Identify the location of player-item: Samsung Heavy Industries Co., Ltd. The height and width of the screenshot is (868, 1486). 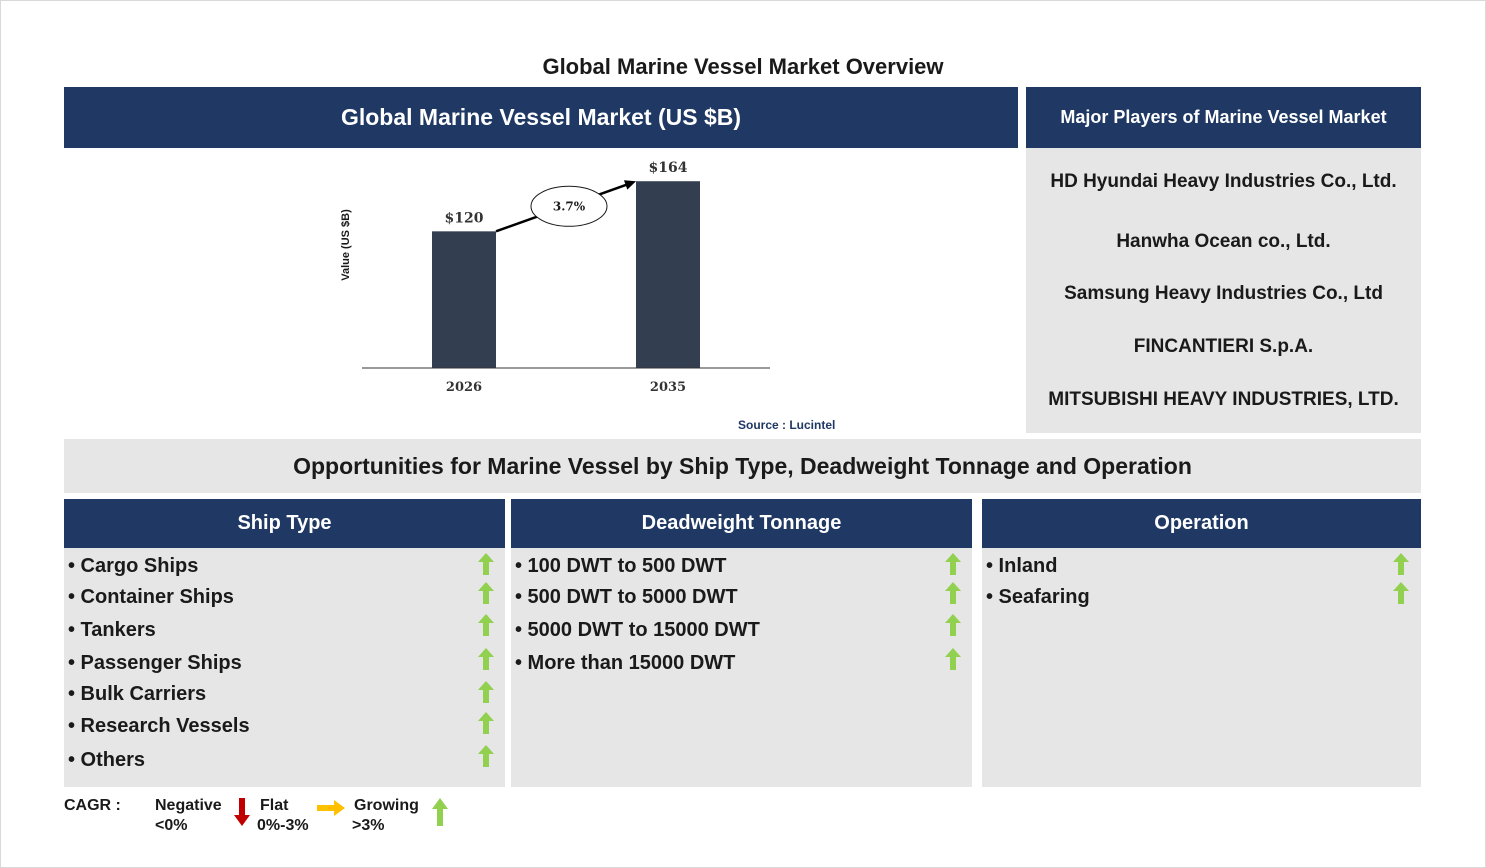
(1223, 293).